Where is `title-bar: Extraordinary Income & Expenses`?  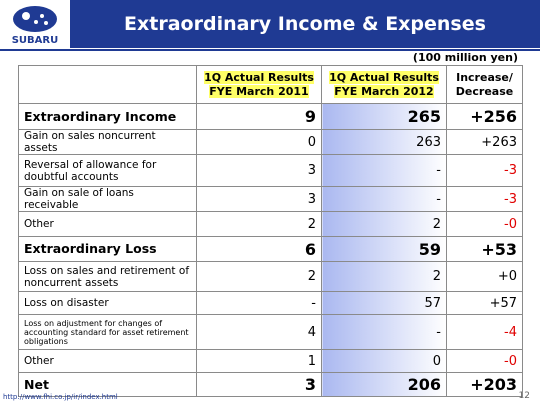
title-bar: Extraordinary Income & Expenses is located at coordinates (305, 24).